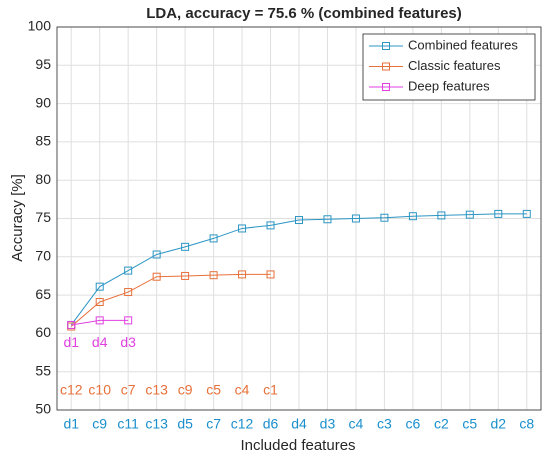 Image resolution: width=550 pixels, height=466 pixels. Describe the element at coordinates (71, 342) in the screenshot. I see `annotation: d1` at that location.